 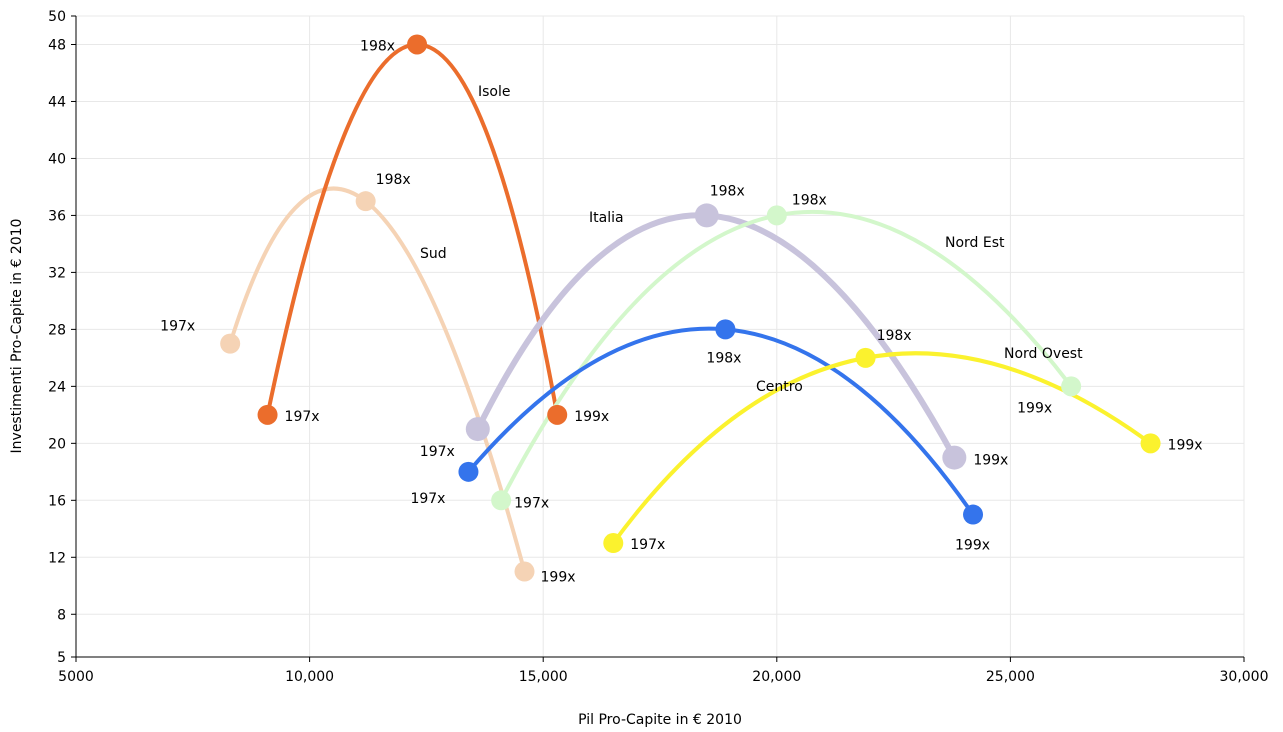 I want to click on point-label-isole: 197x, so click(x=302, y=417).